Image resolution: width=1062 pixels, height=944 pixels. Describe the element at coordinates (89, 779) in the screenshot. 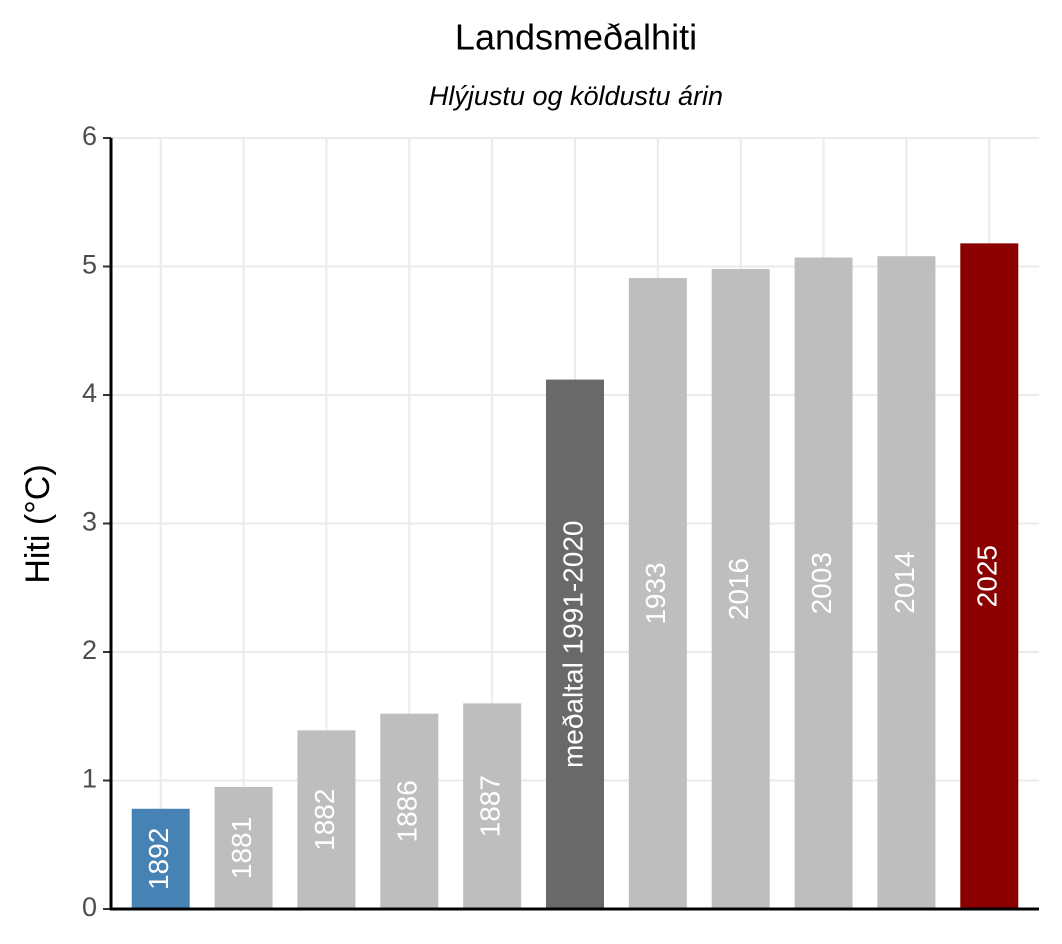

I see `y-tick-label: 1` at that location.